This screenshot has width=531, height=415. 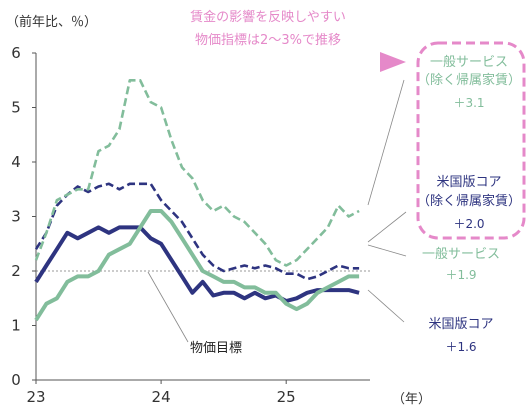 I want to click on y-tick-label: 1, so click(x=16, y=326).